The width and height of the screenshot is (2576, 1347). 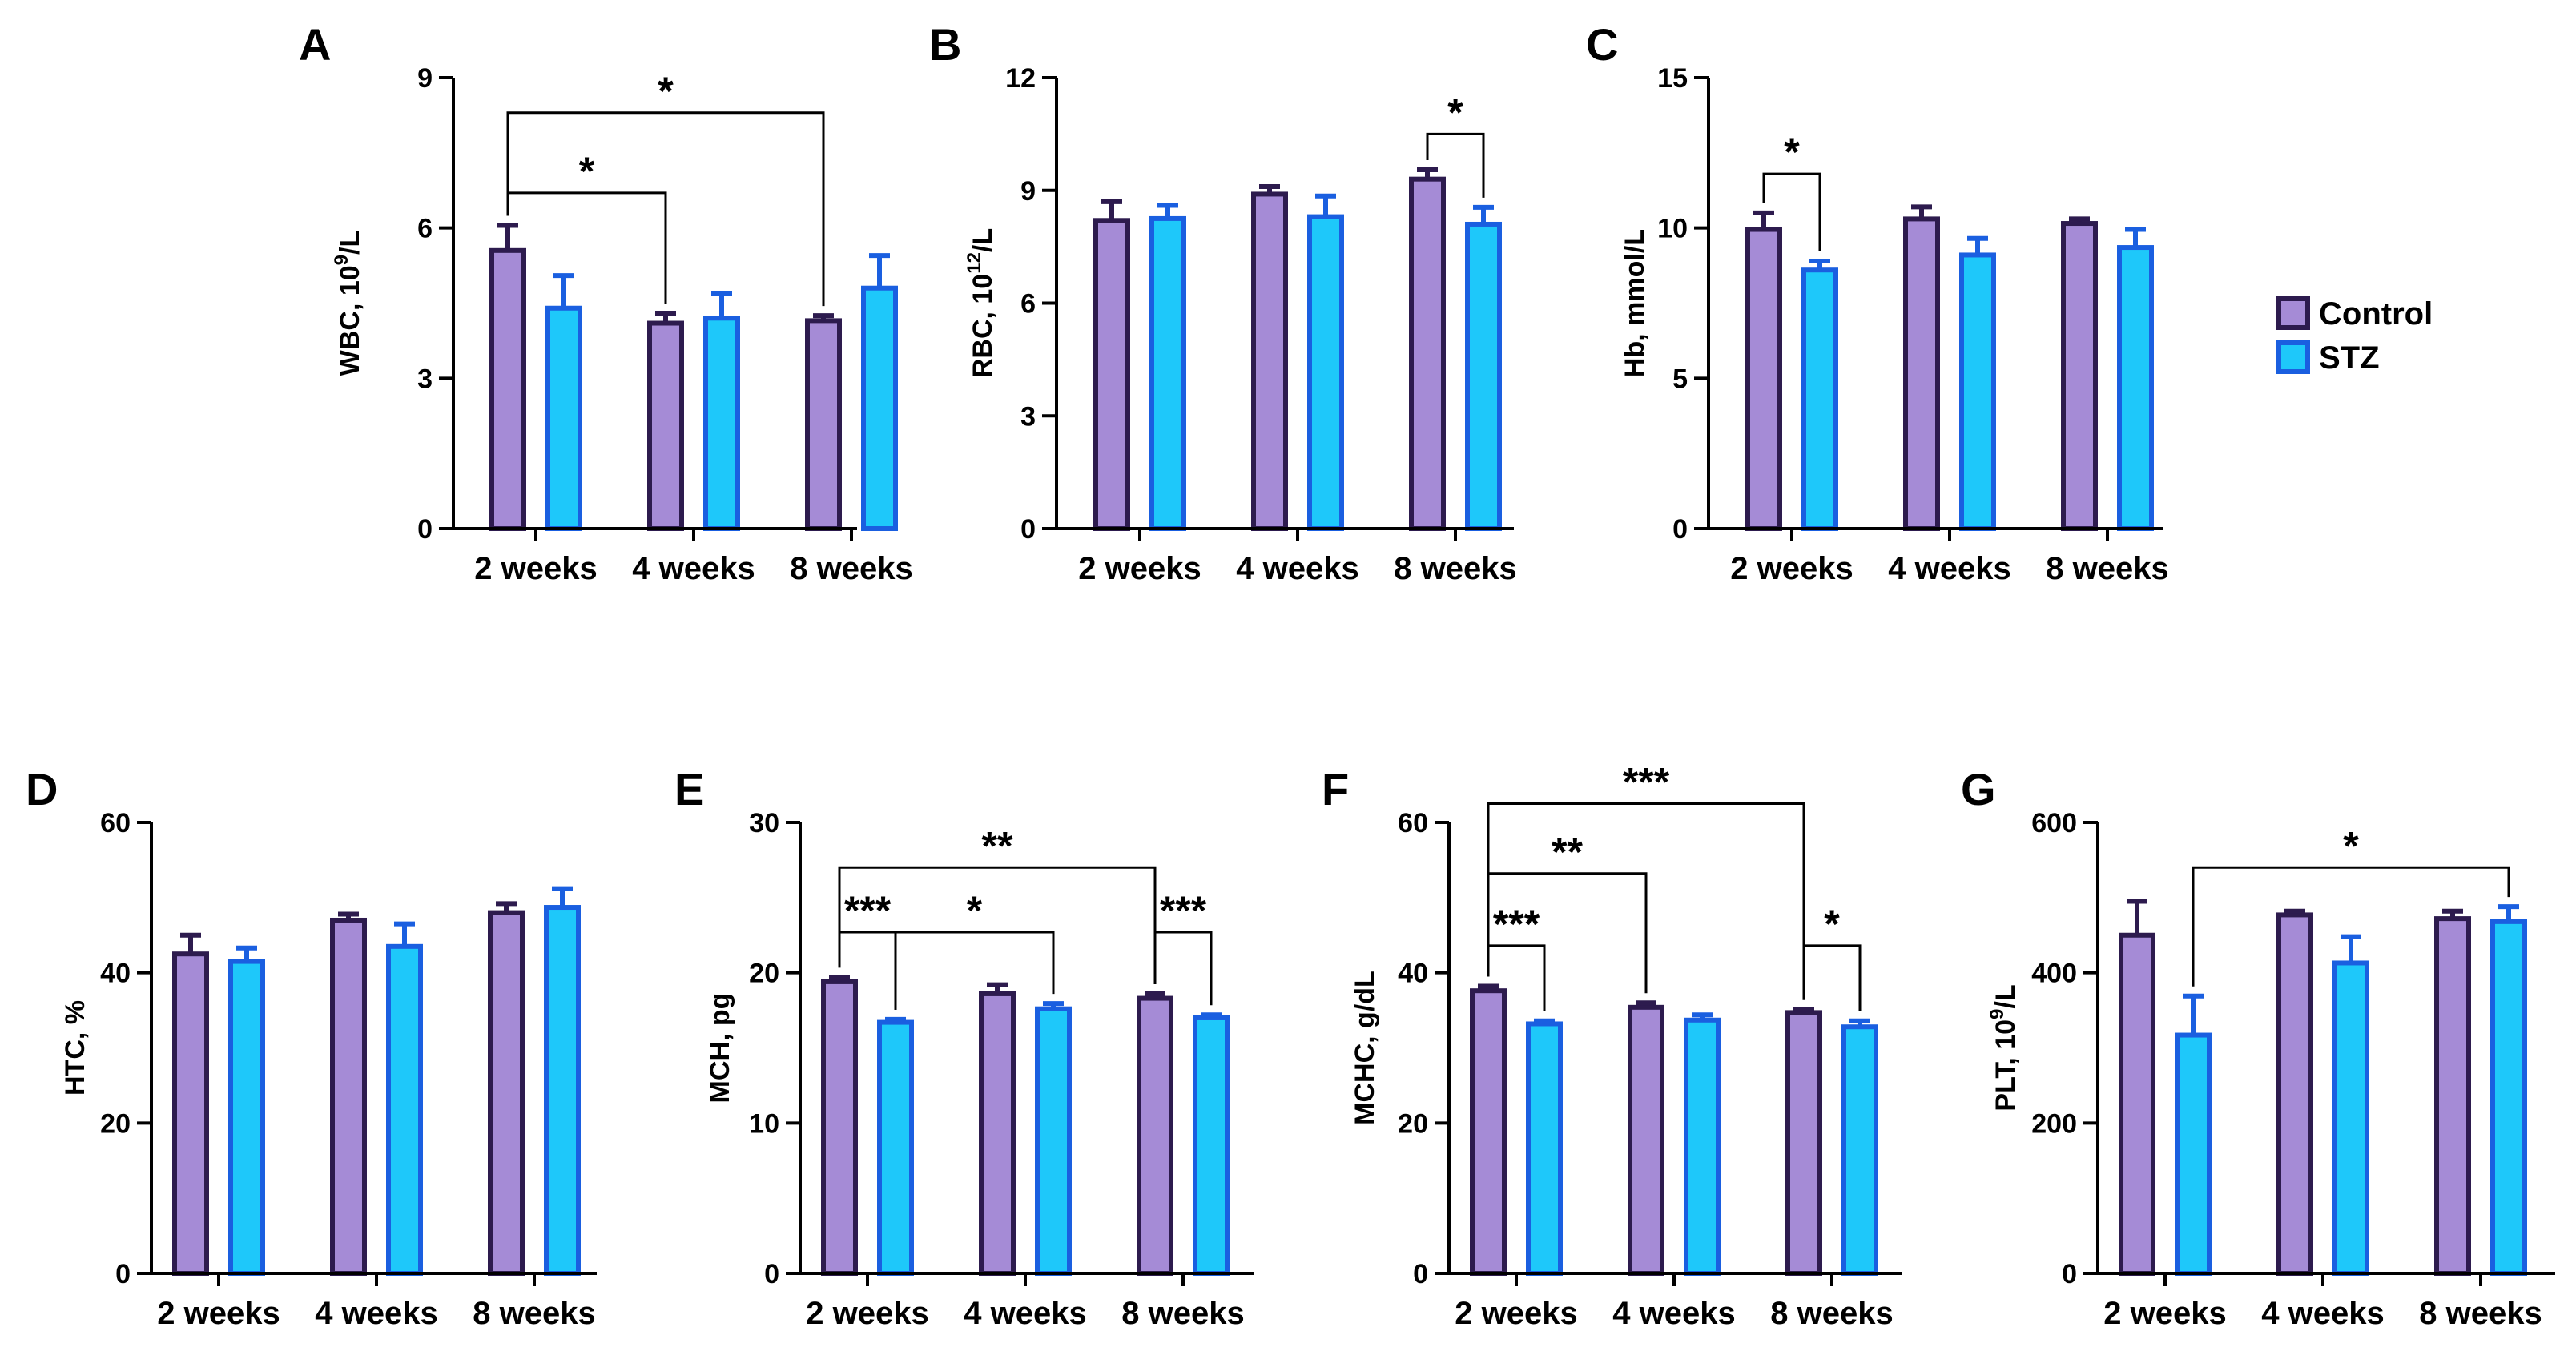 What do you see at coordinates (115, 974) in the screenshot?
I see `y-tick-label-d-2: 40` at bounding box center [115, 974].